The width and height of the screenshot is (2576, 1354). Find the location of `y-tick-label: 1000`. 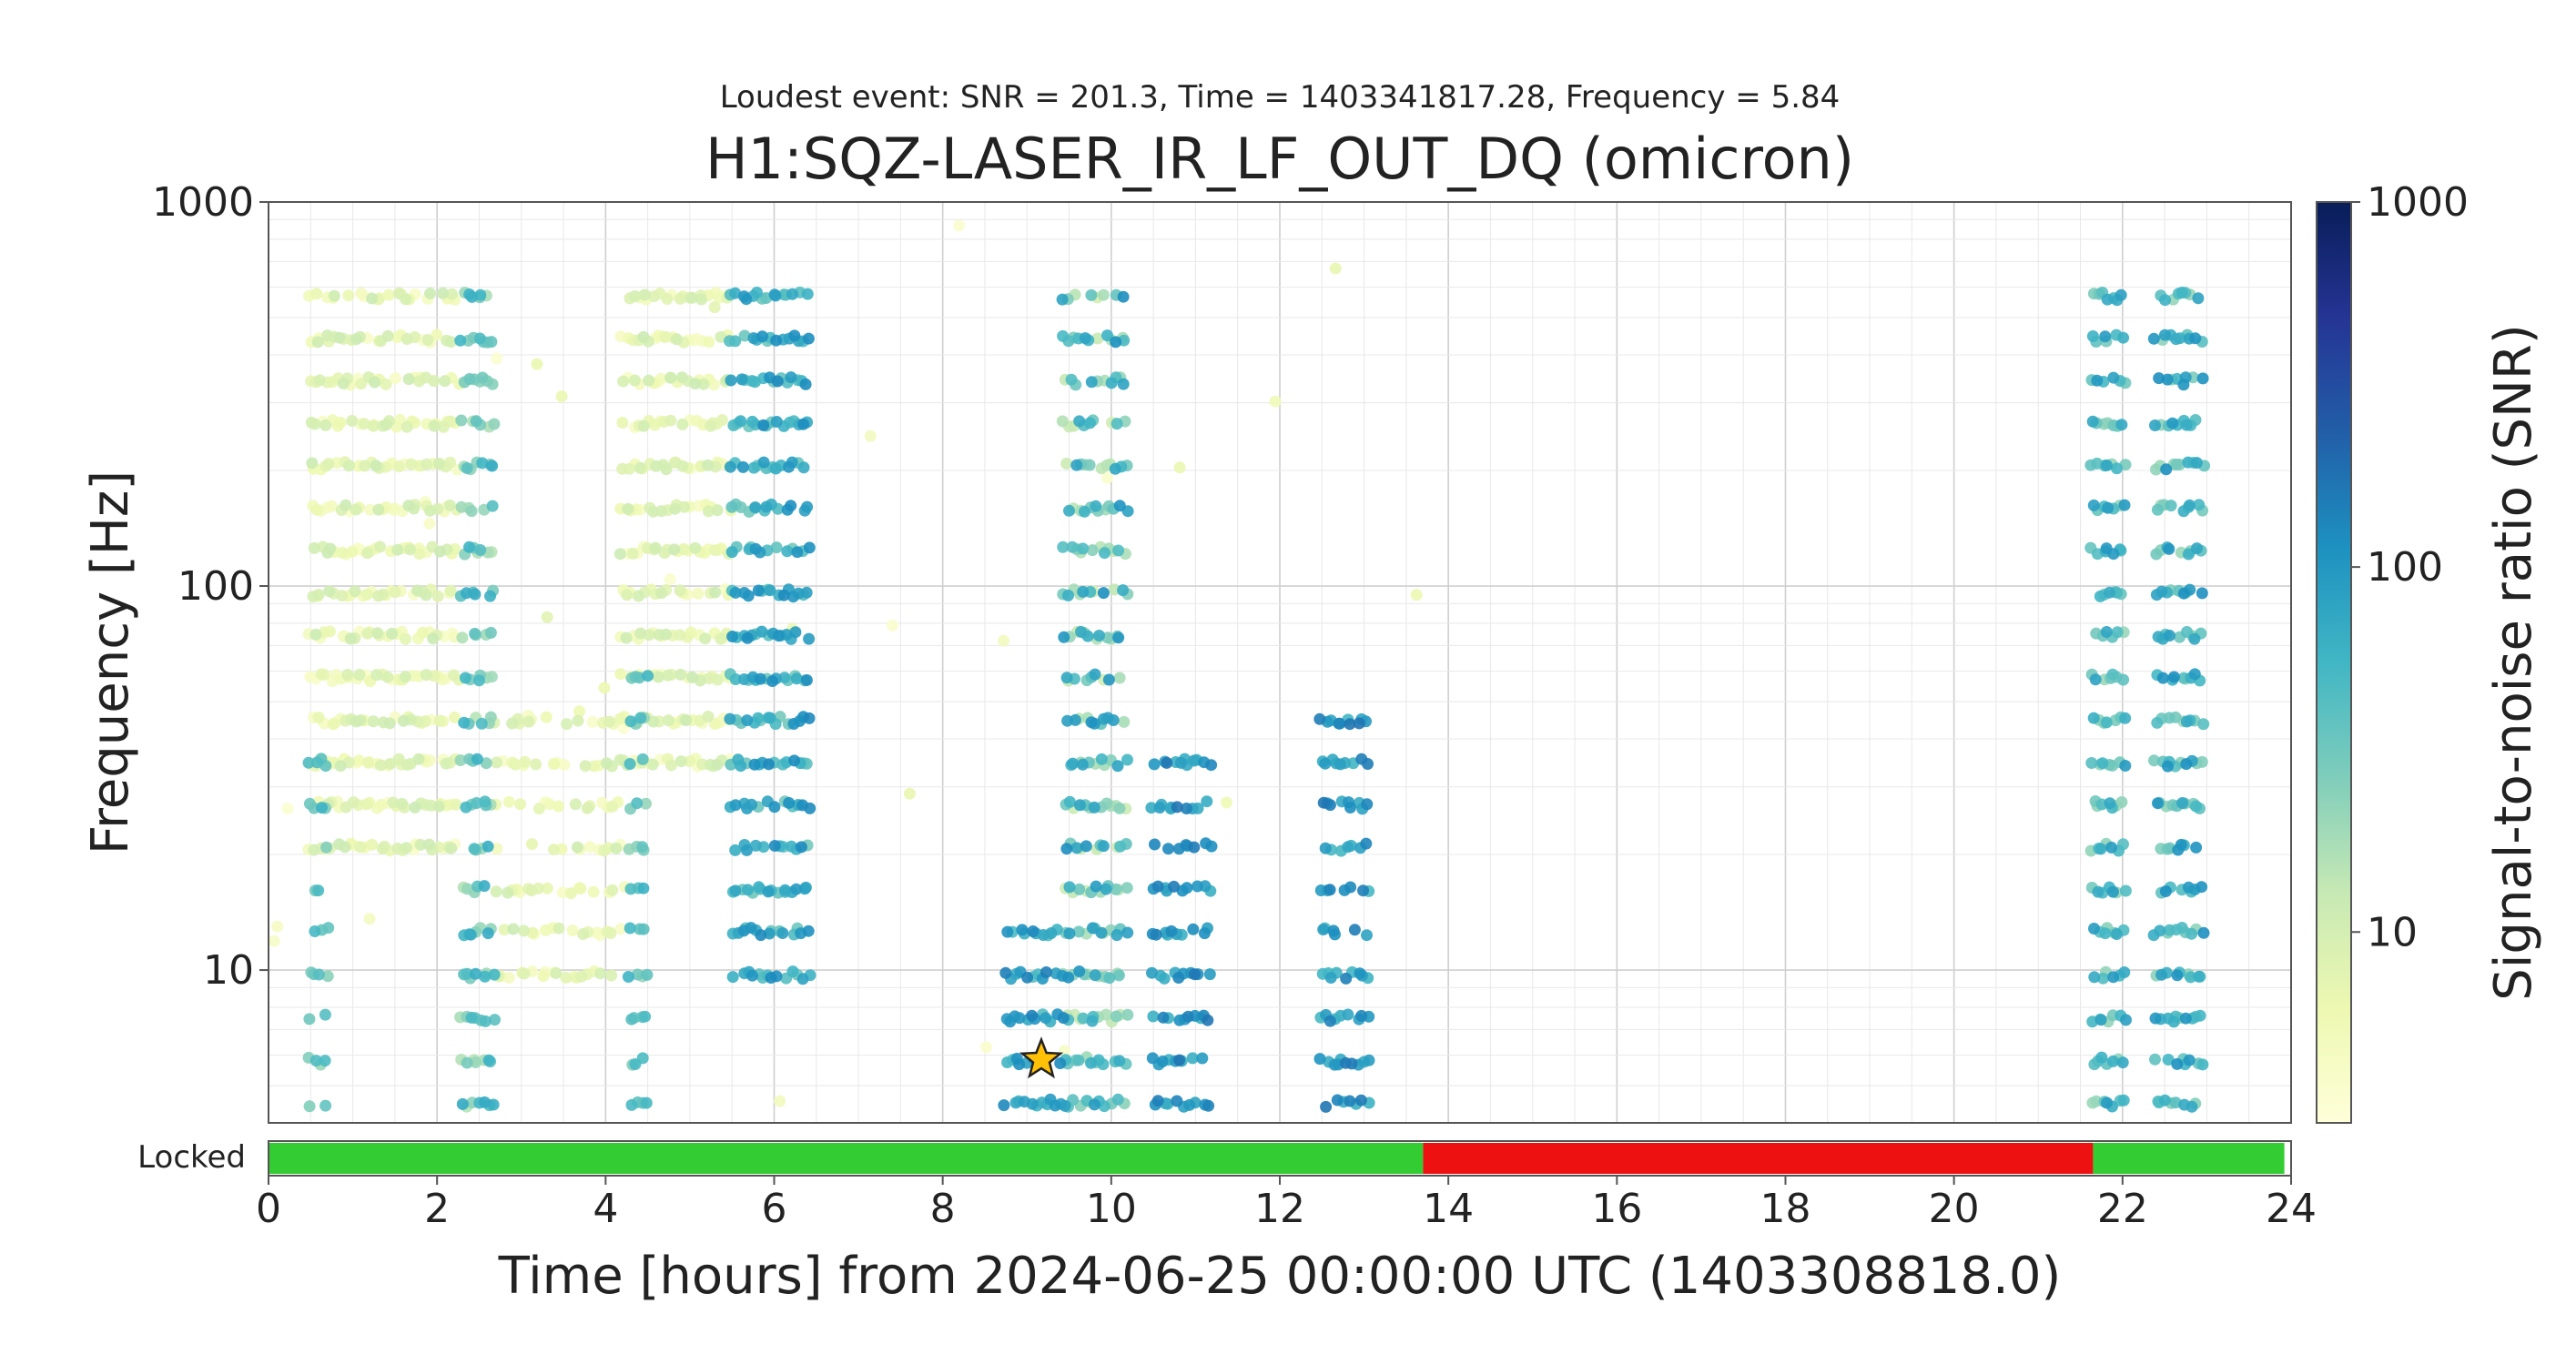

y-tick-label: 1000 is located at coordinates (203, 202).